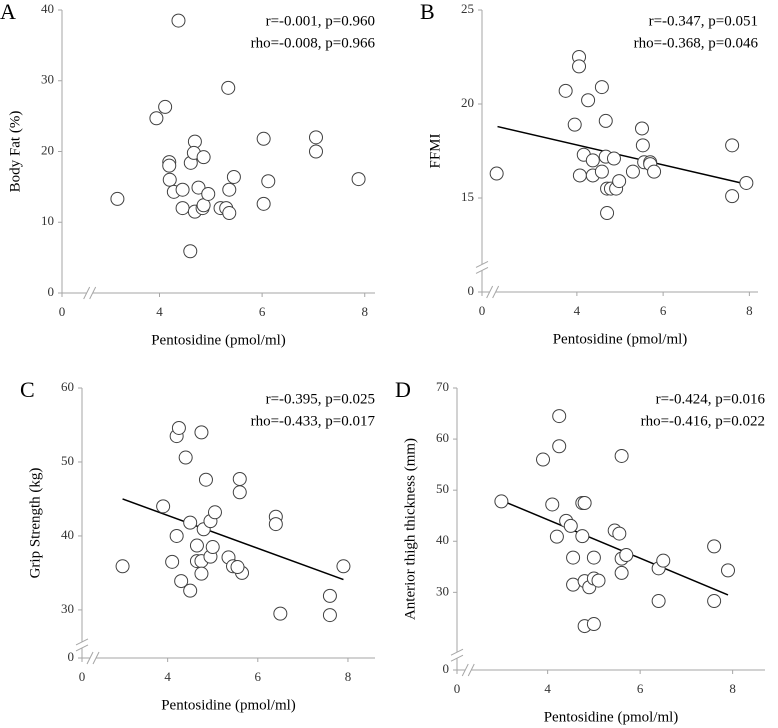  Describe the element at coordinates (403, 389) in the screenshot. I see `panel-letter: D` at that location.